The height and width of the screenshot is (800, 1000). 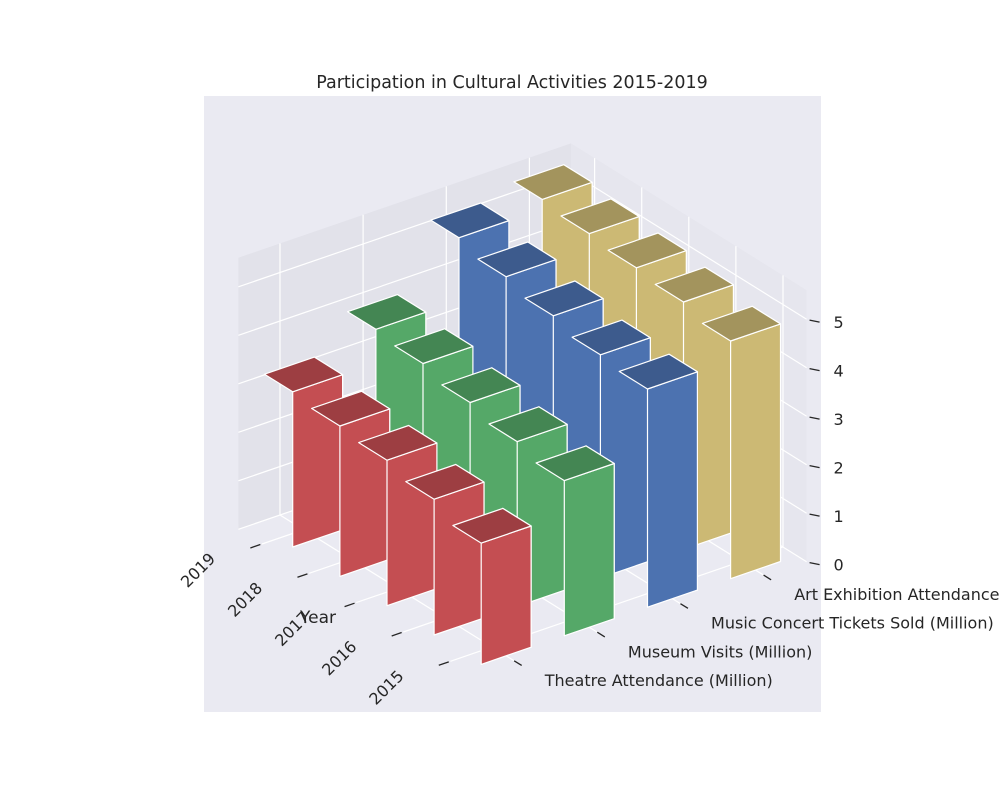 What do you see at coordinates (720, 651) in the screenshot?
I see `y-tick-label-1: Museum Visits (Million)` at bounding box center [720, 651].